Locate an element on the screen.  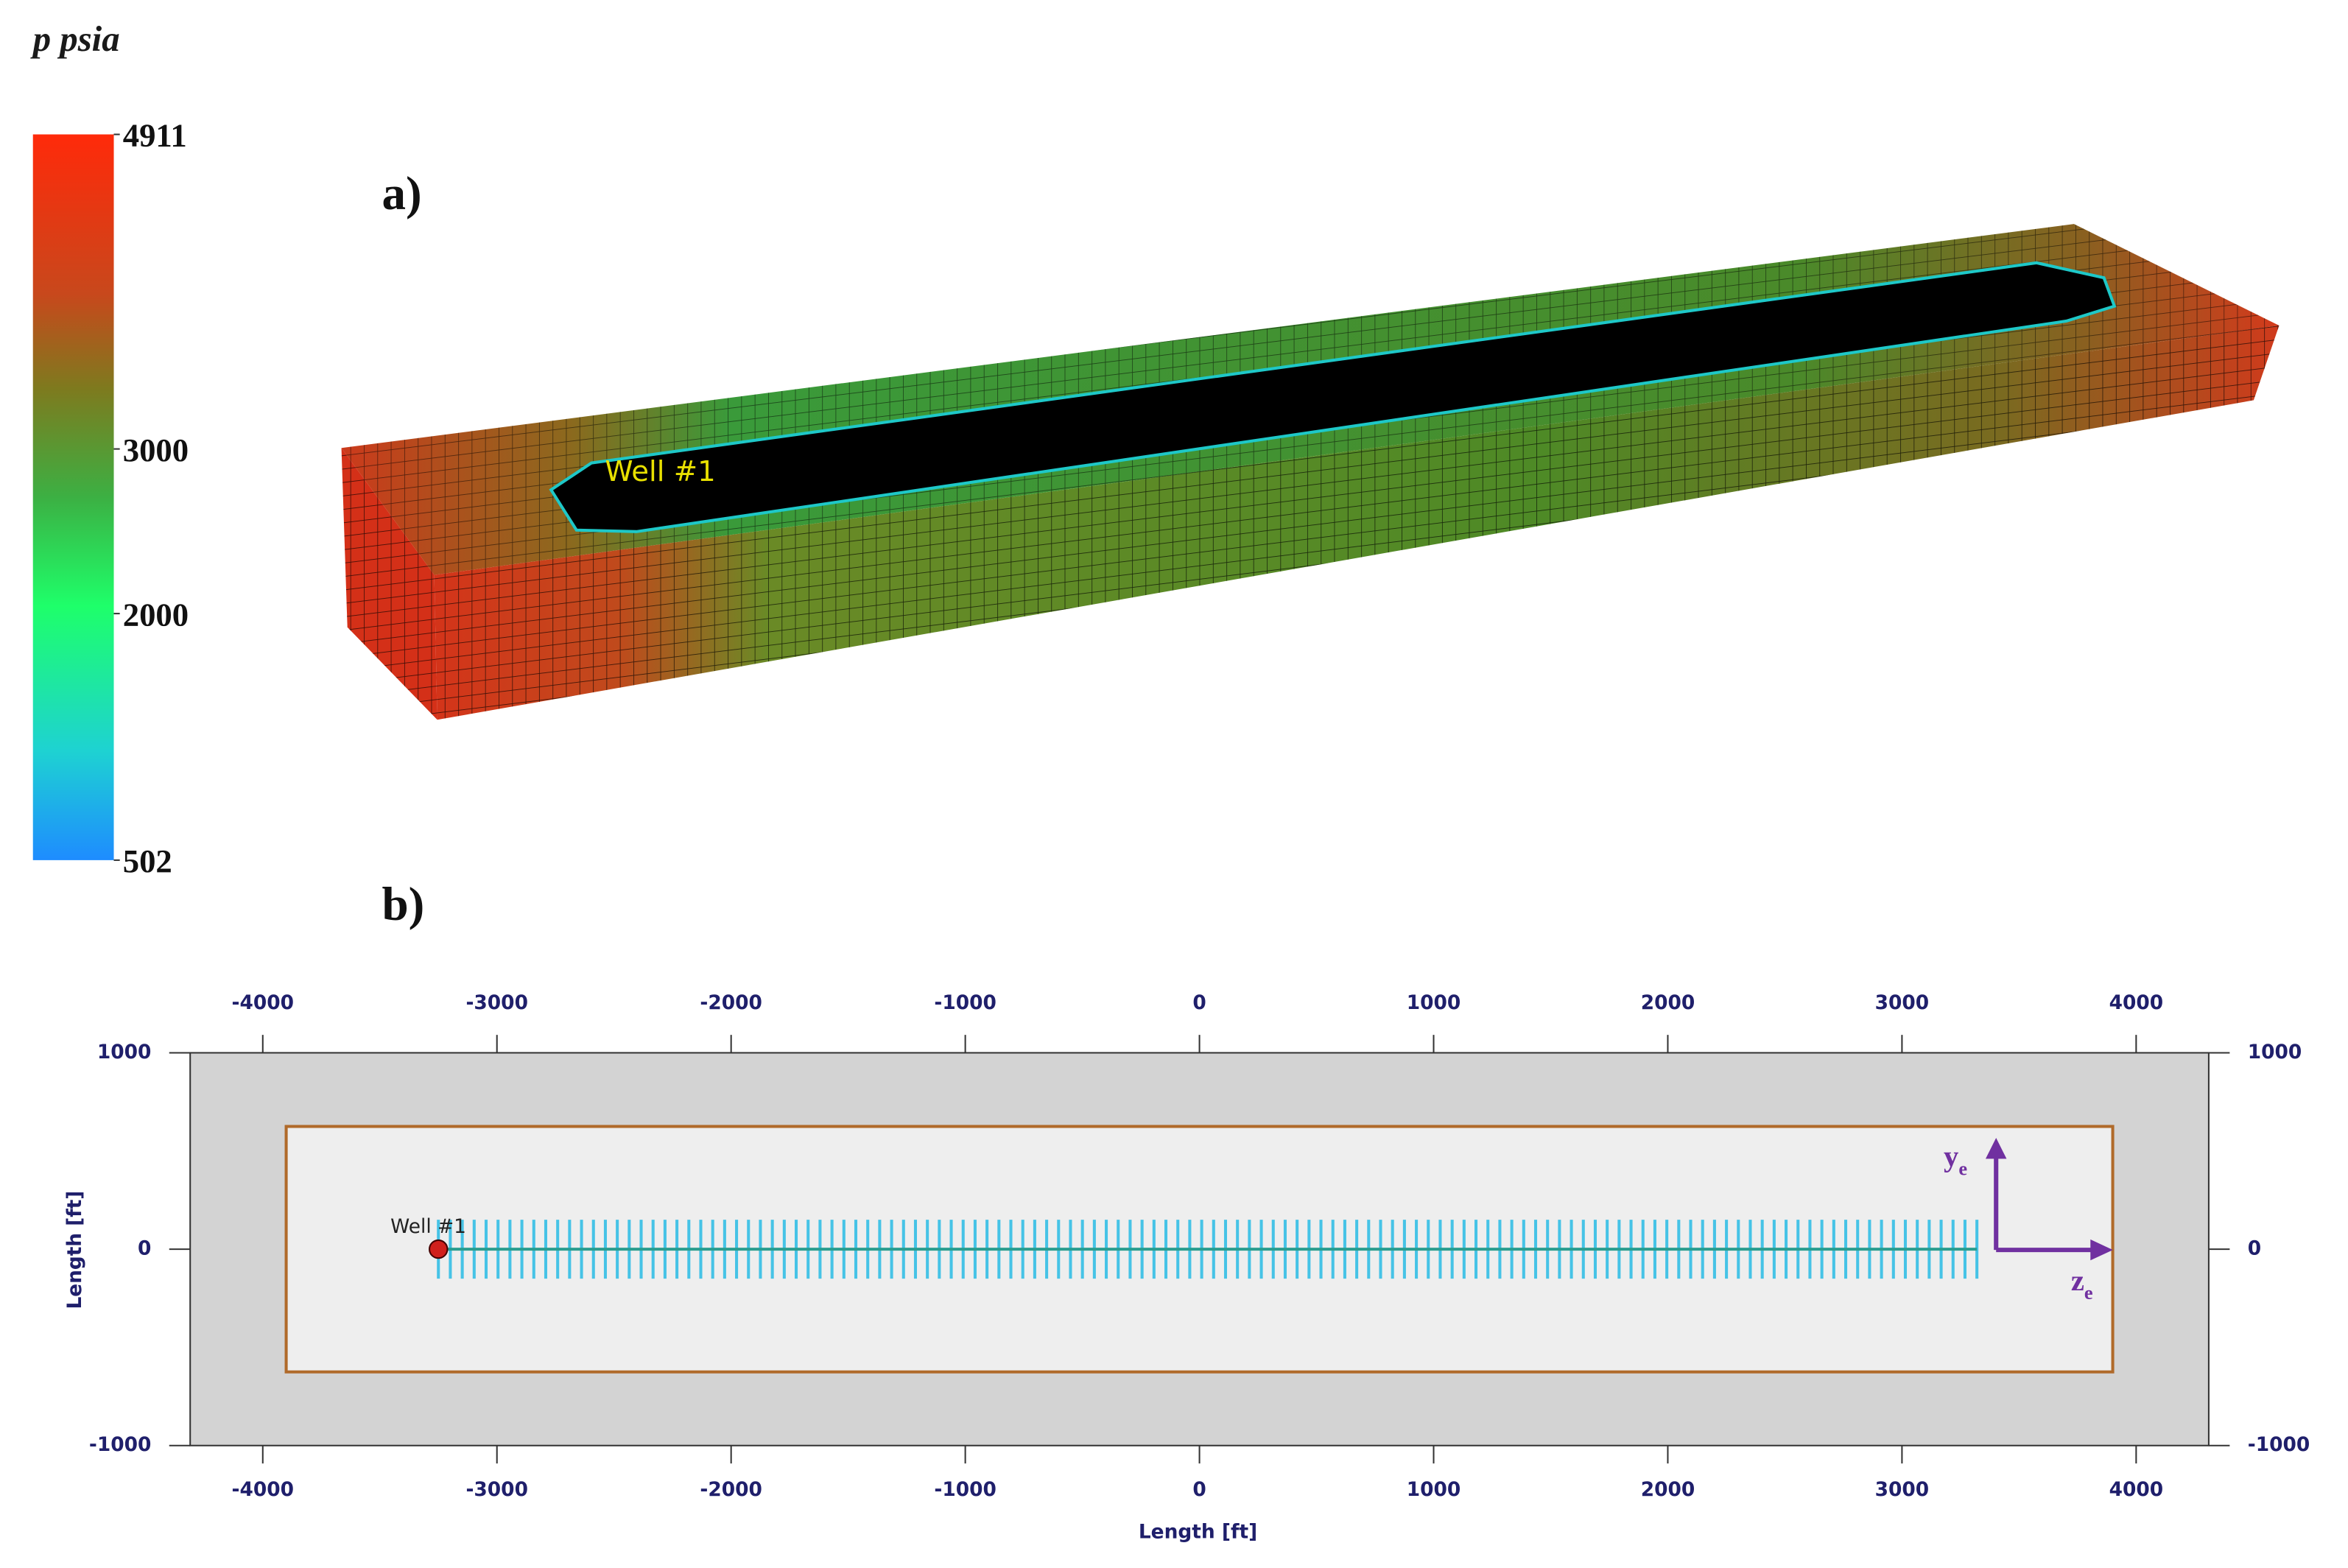
axis-symbol: ze is located at coordinates (2082, 1284).